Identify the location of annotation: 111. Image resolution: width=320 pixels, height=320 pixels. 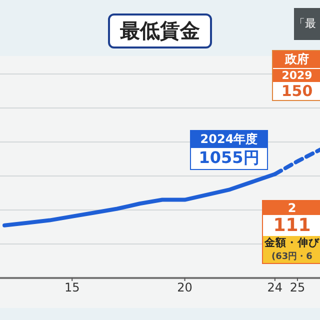
(292, 225).